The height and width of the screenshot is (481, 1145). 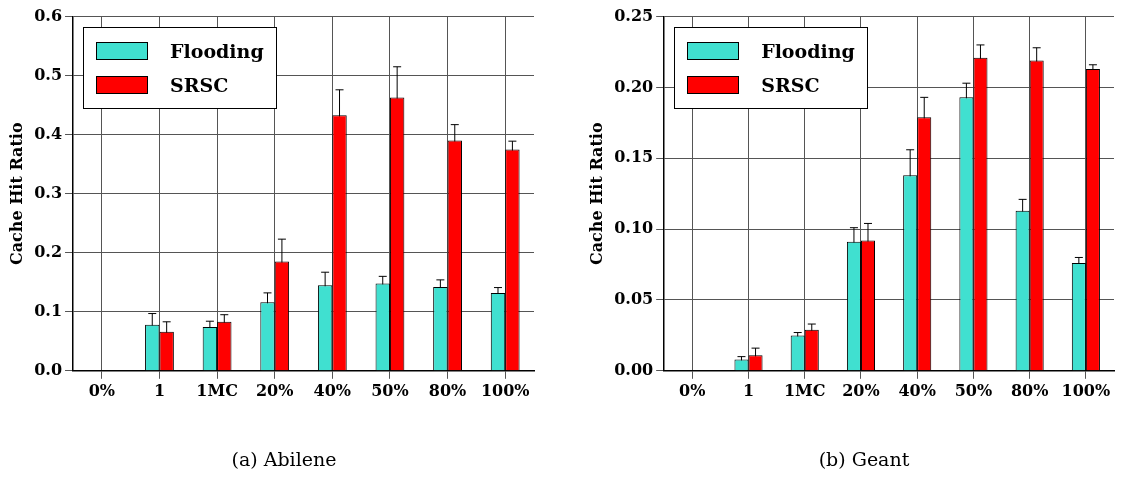 What do you see at coordinates (48, 310) in the screenshot?
I see `y-tick-label: 0.1` at bounding box center [48, 310].